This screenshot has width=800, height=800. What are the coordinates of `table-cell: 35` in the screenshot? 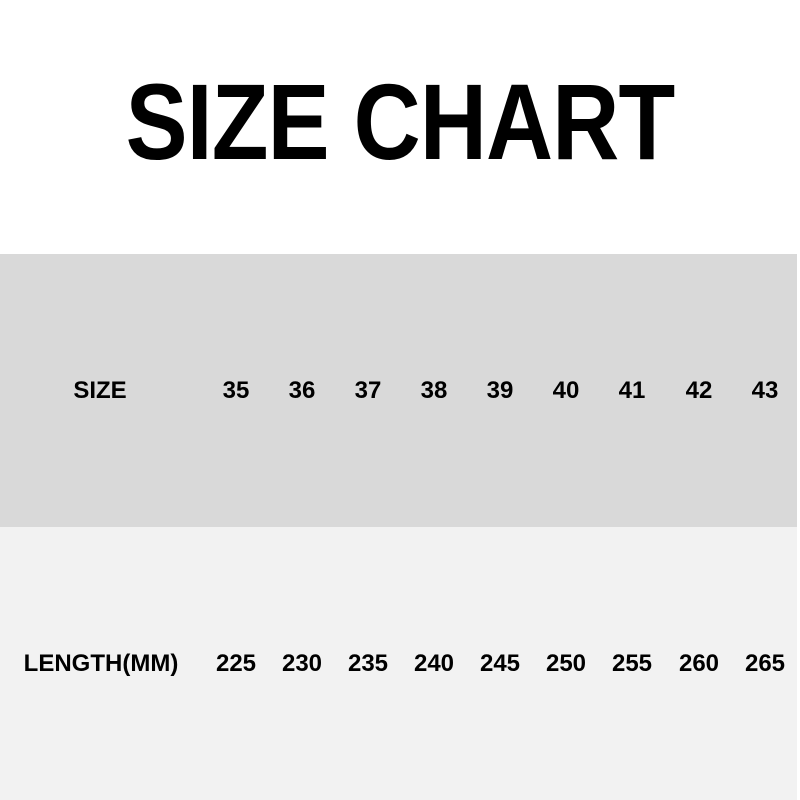 It's located at (236, 390).